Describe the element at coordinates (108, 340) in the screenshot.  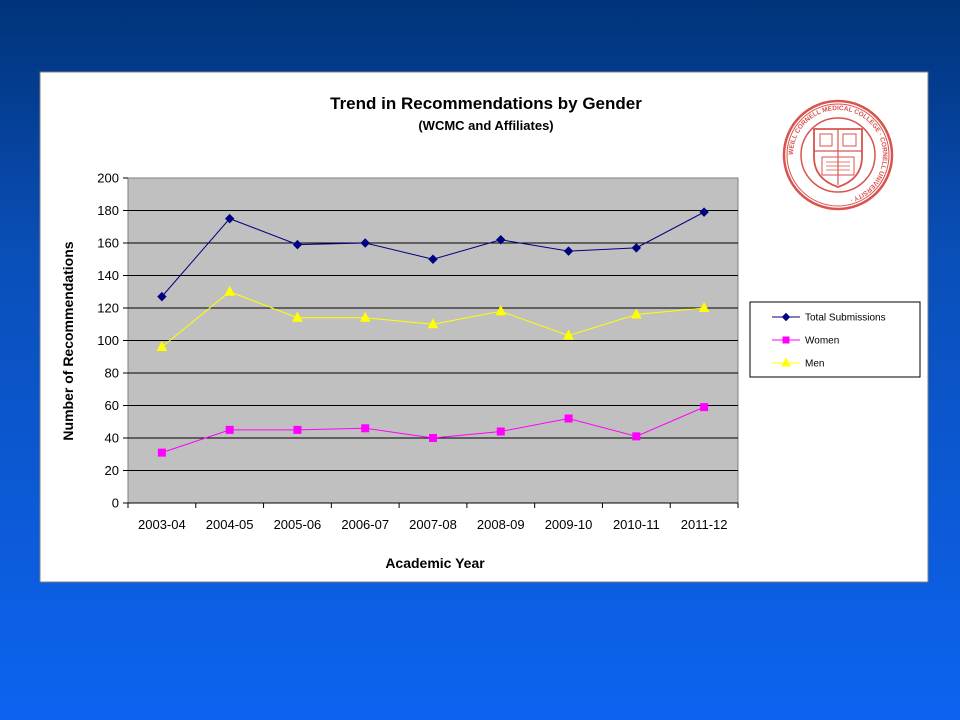
I see `y-tick-label: 100` at that location.